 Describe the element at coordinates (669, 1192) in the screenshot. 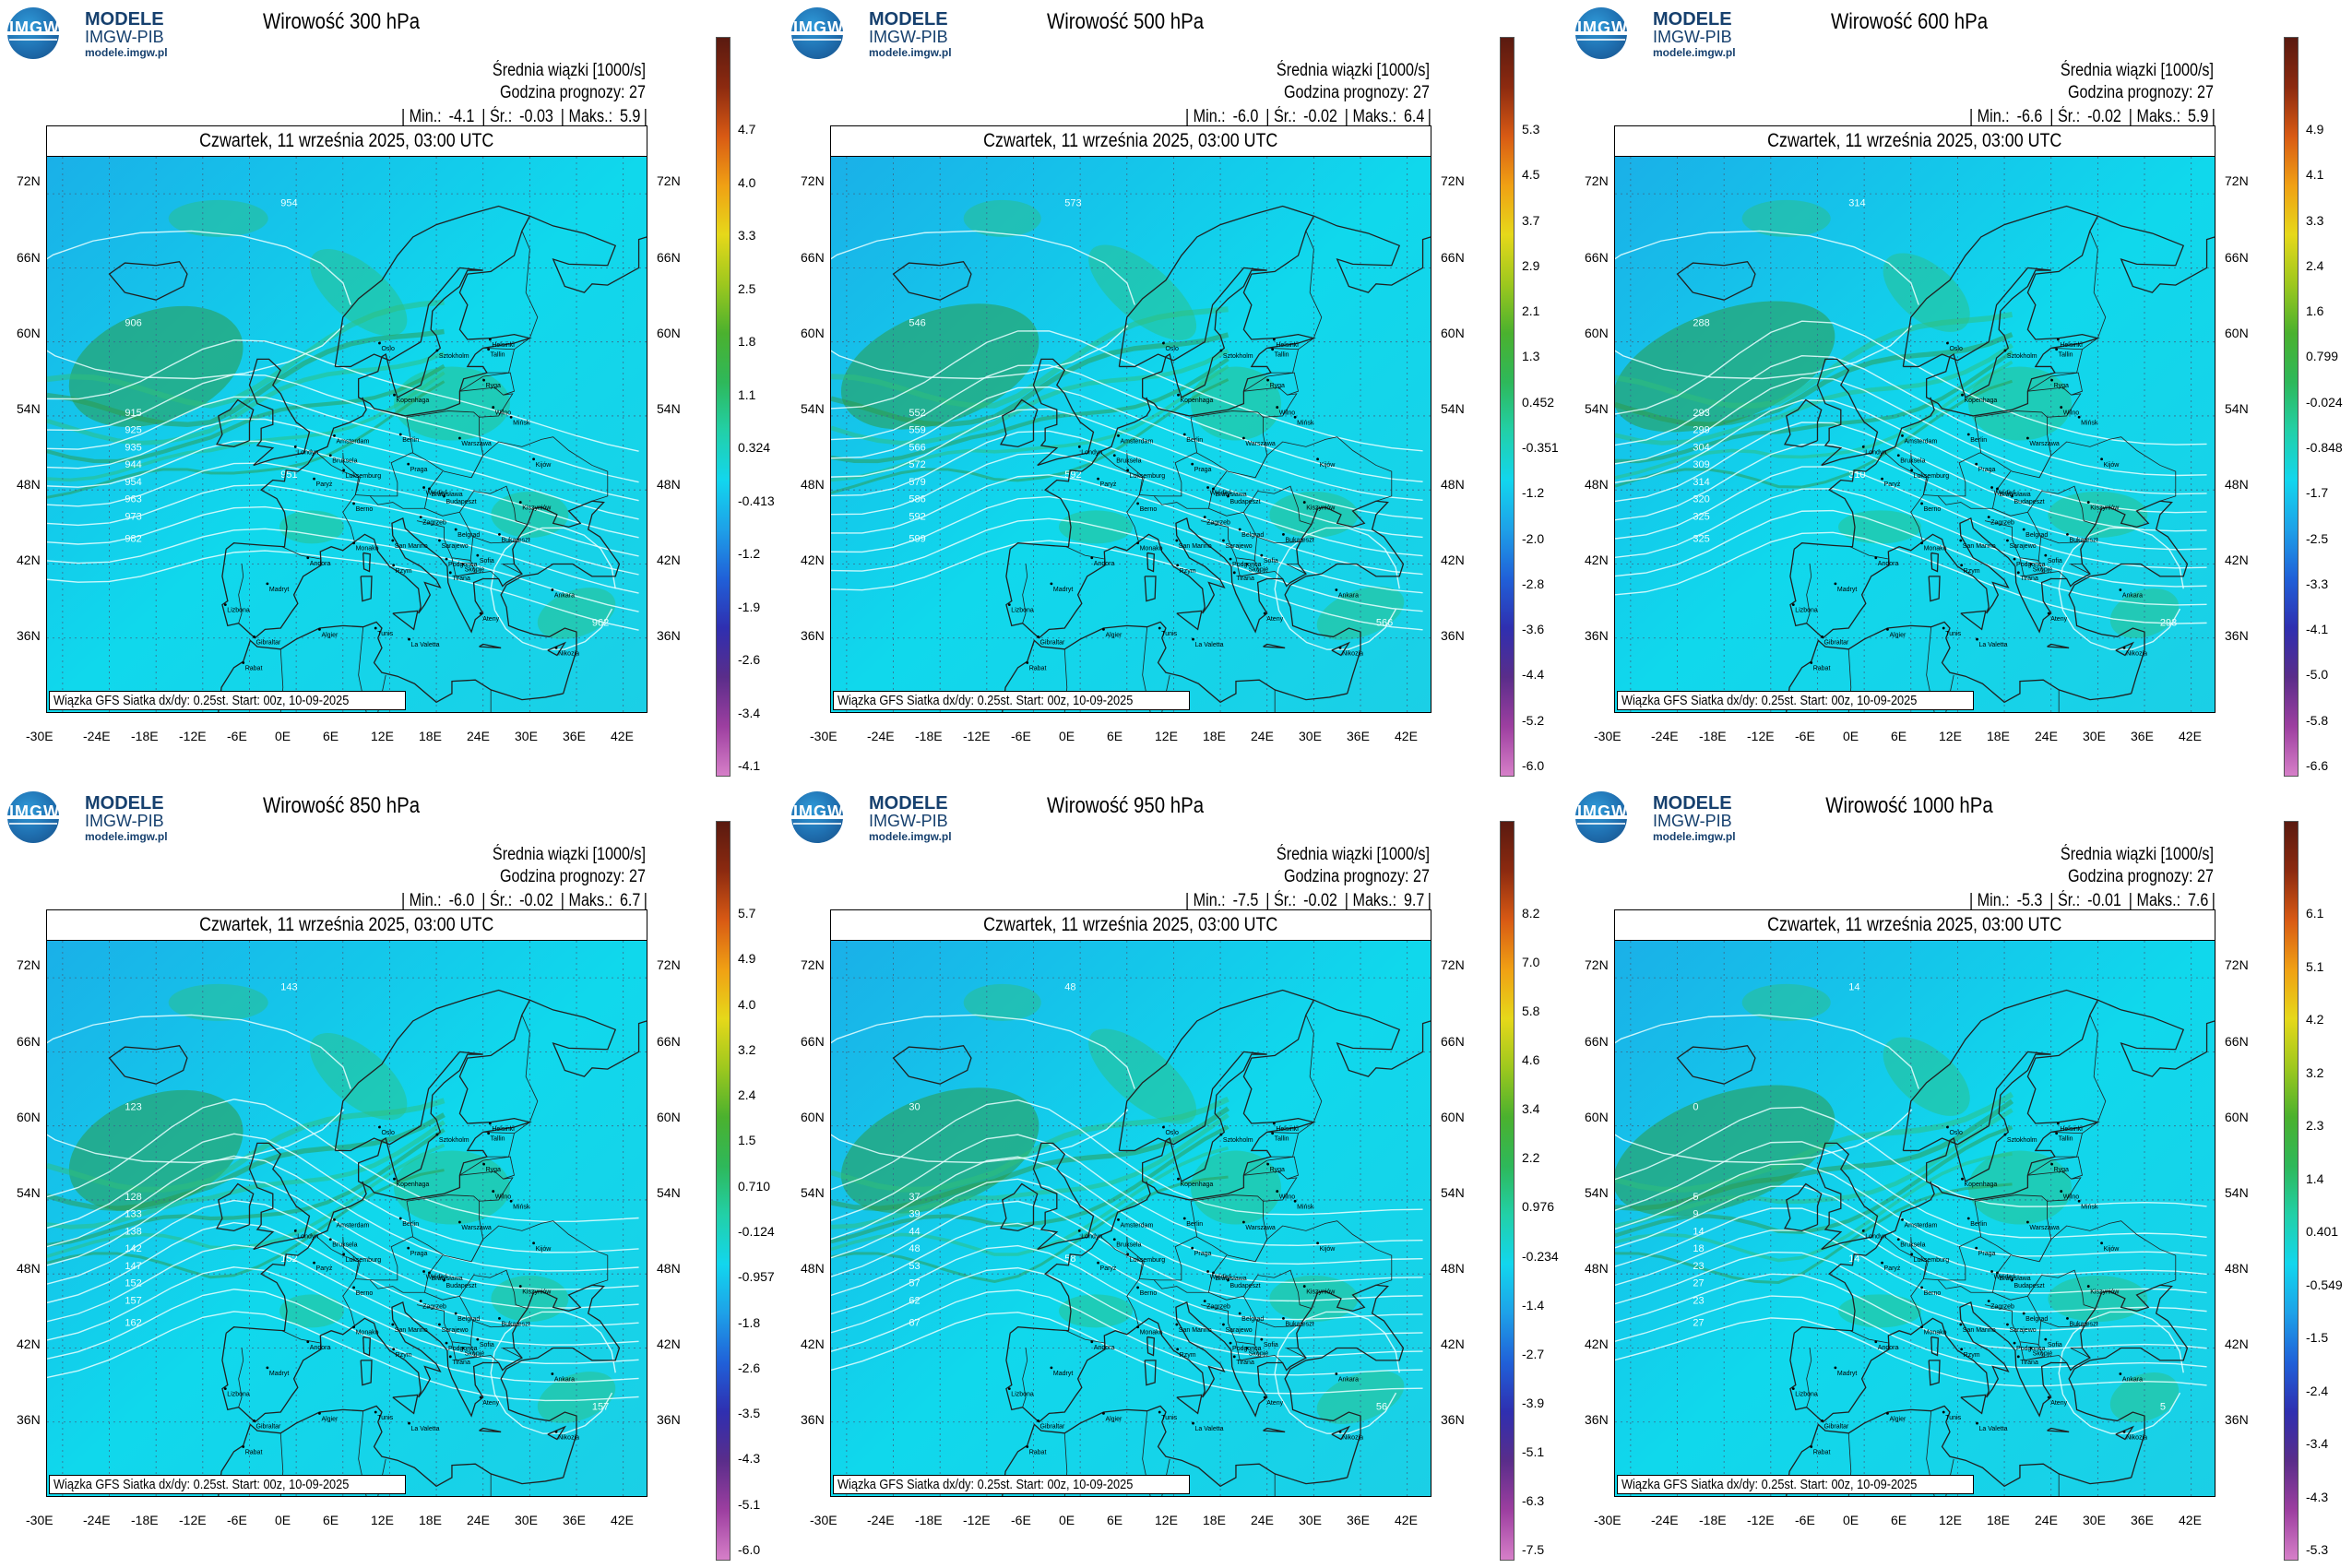

I see `latitude-label: 54N` at that location.